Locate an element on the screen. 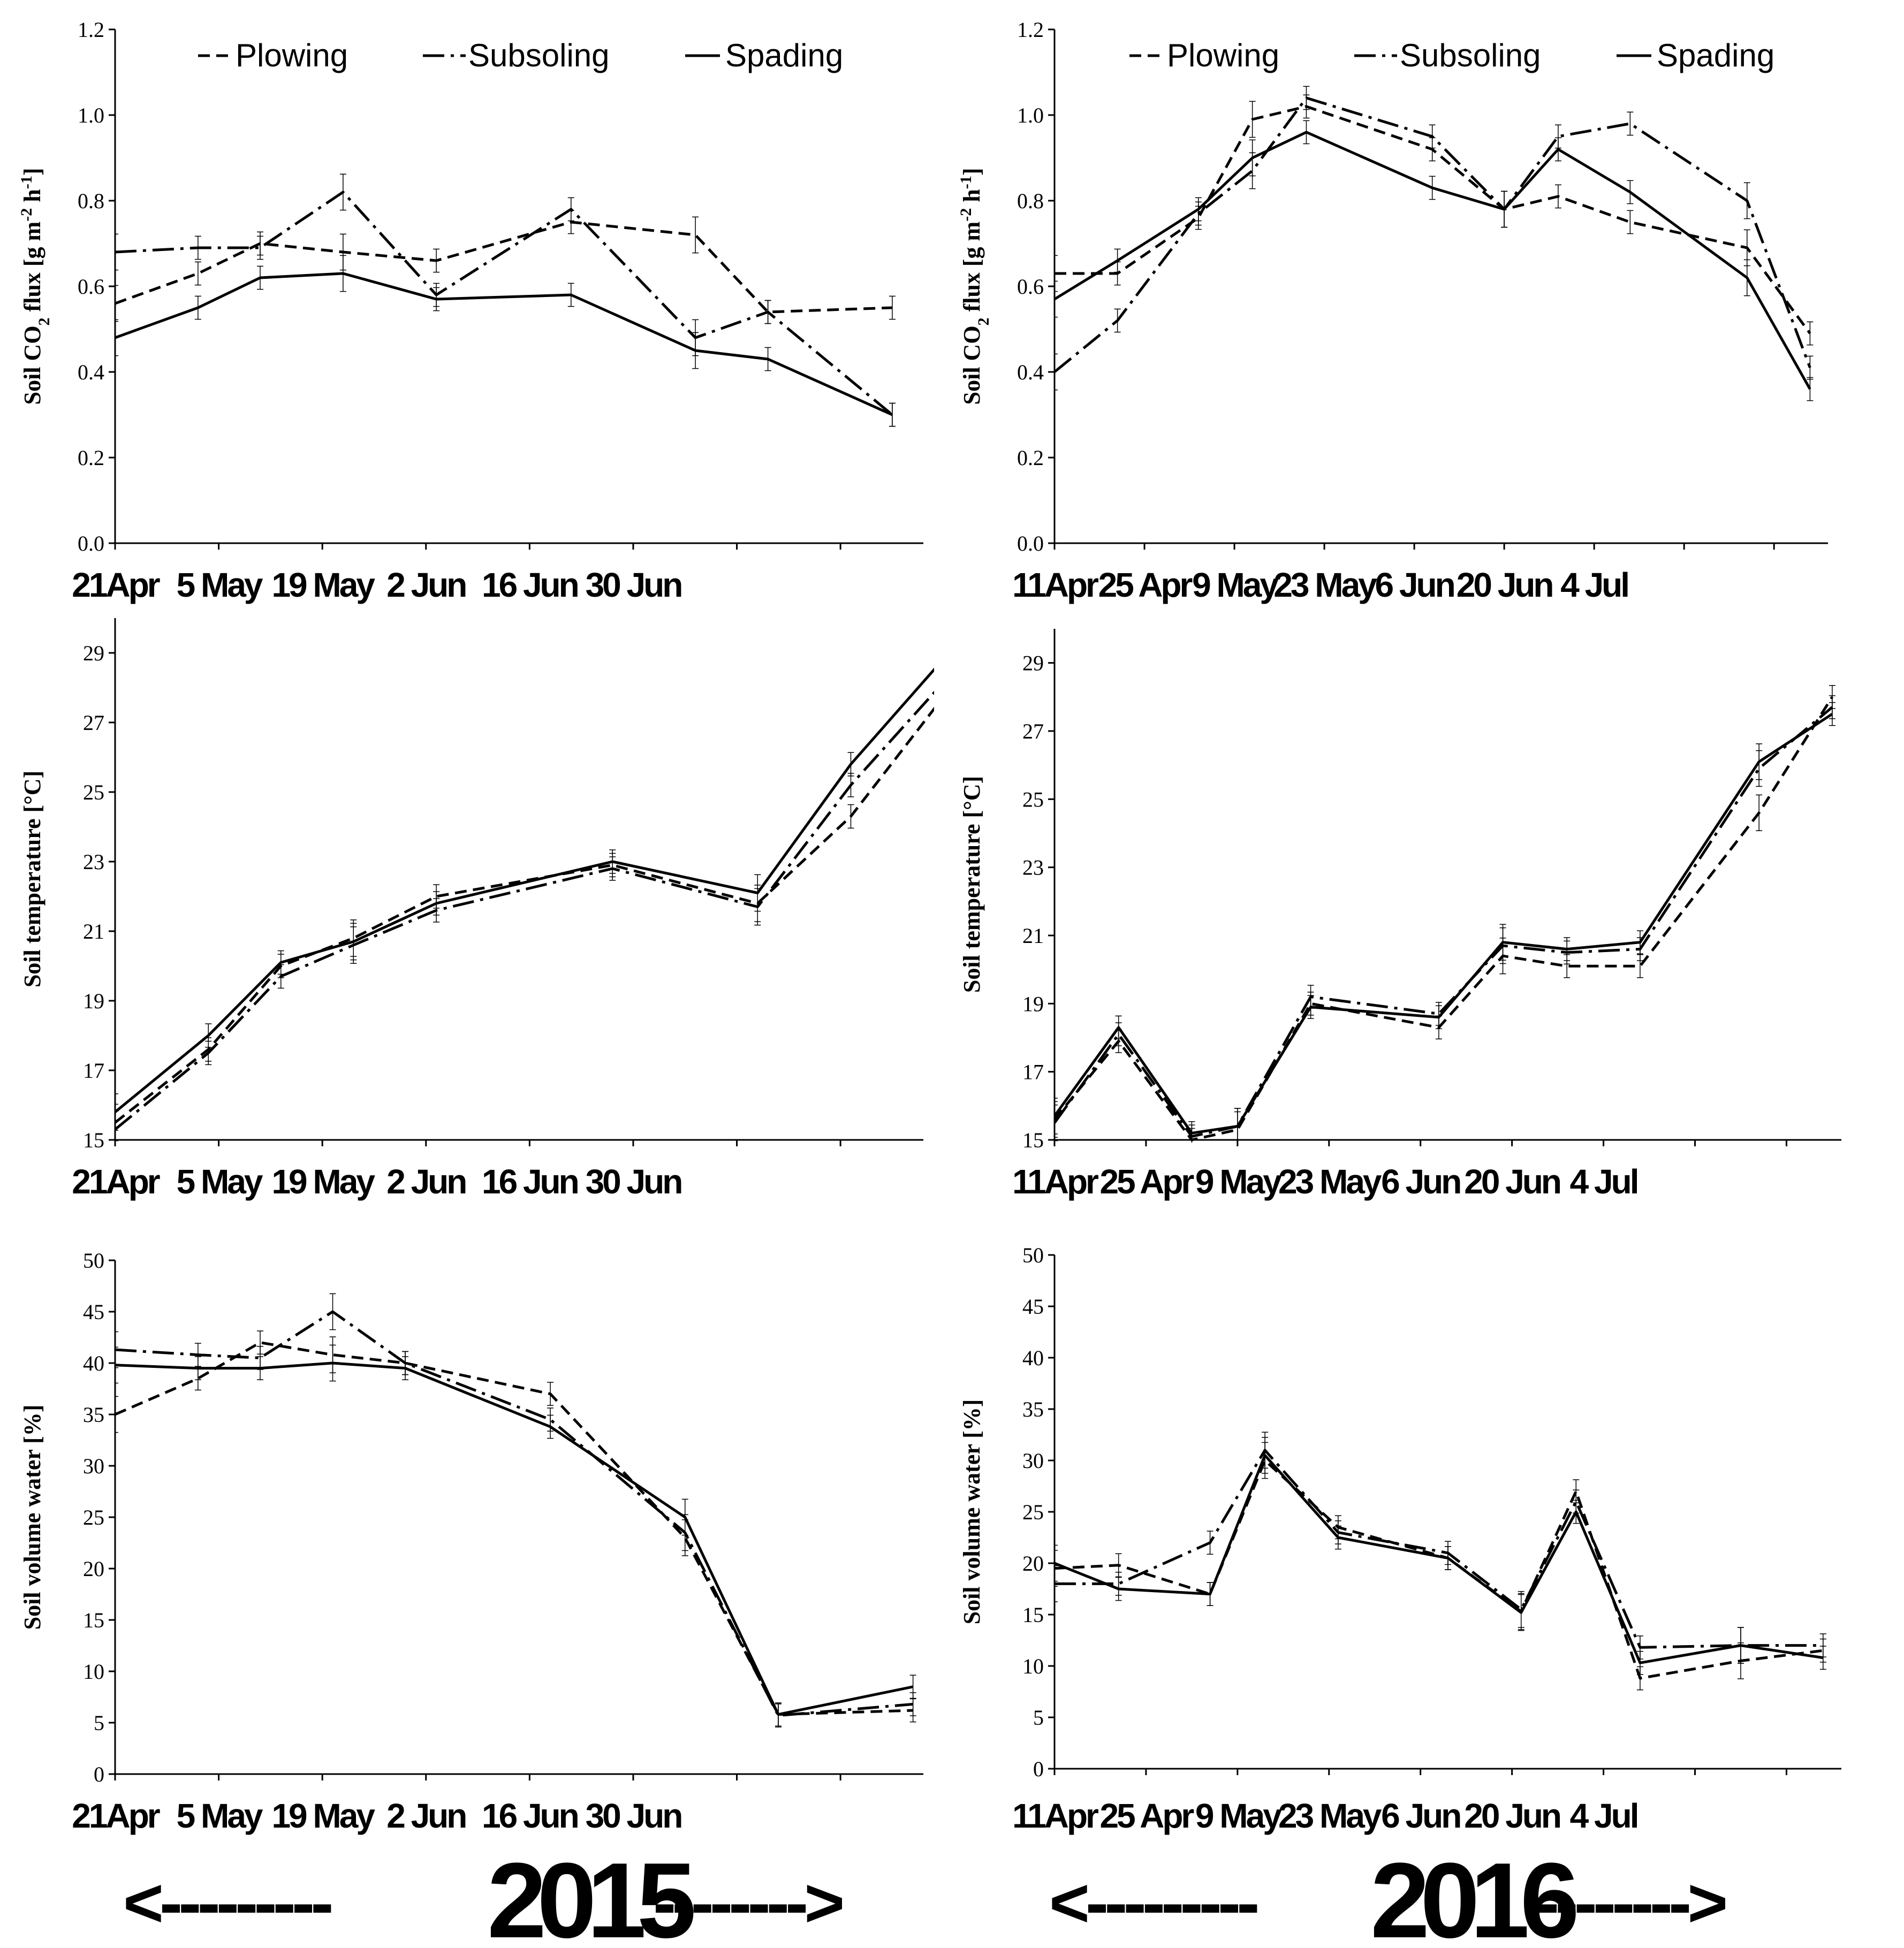 The image size is (1904, 1948). year-label-2016: 2016 is located at coordinates (1473, 1894).